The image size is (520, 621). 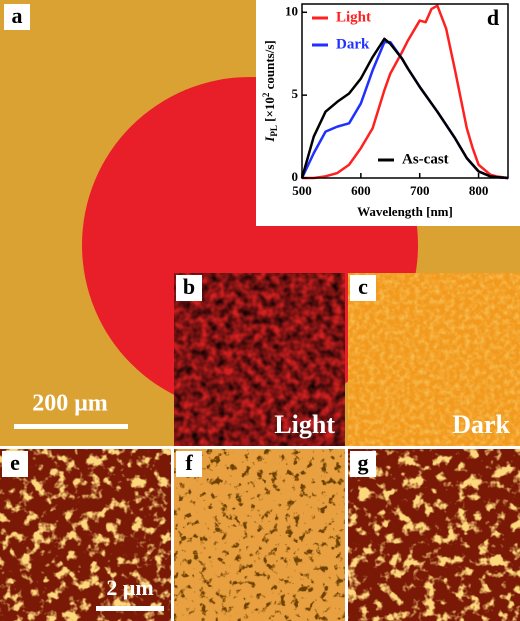 I want to click on image-label: Light, so click(x=304, y=424).